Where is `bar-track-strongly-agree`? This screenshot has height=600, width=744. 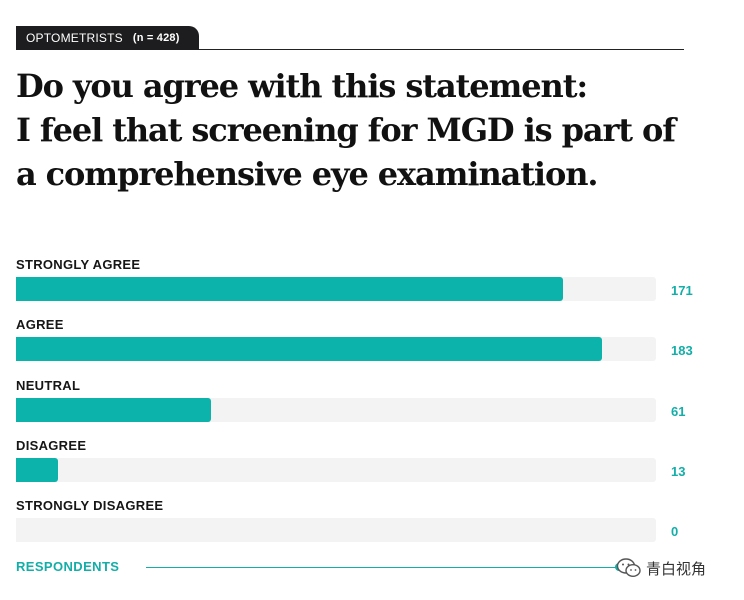 bar-track-strongly-agree is located at coordinates (336, 289).